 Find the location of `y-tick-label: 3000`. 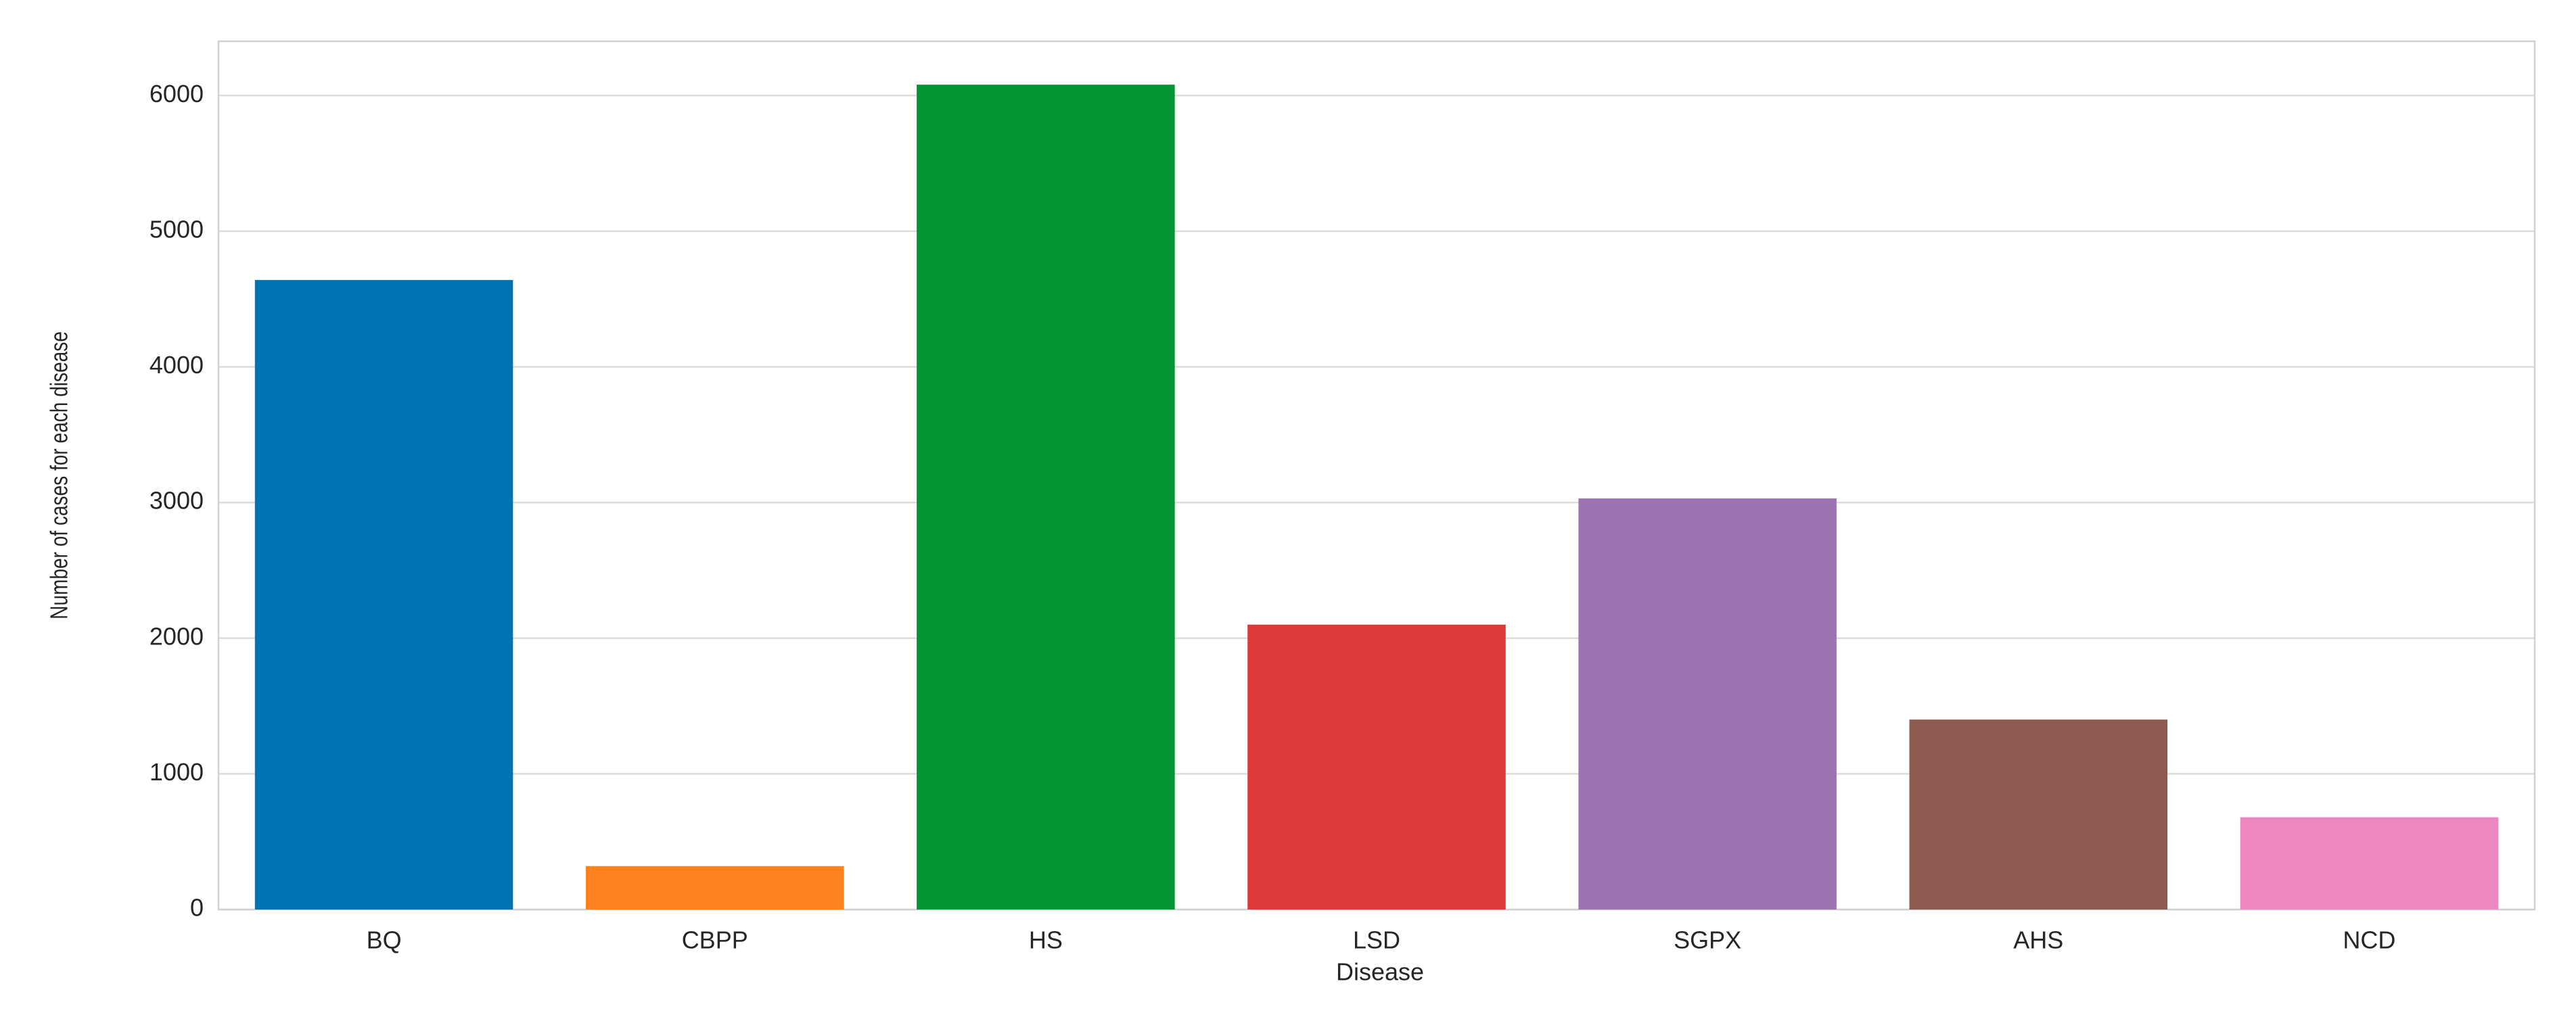

y-tick-label: 3000 is located at coordinates (177, 501).